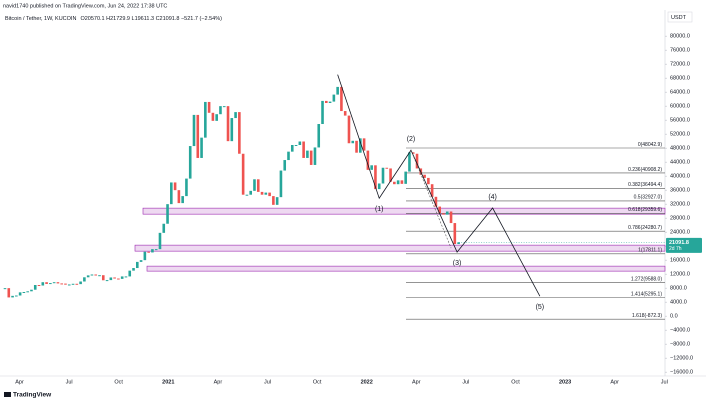  Describe the element at coordinates (400, 248) in the screenshot. I see `support-zone` at that location.